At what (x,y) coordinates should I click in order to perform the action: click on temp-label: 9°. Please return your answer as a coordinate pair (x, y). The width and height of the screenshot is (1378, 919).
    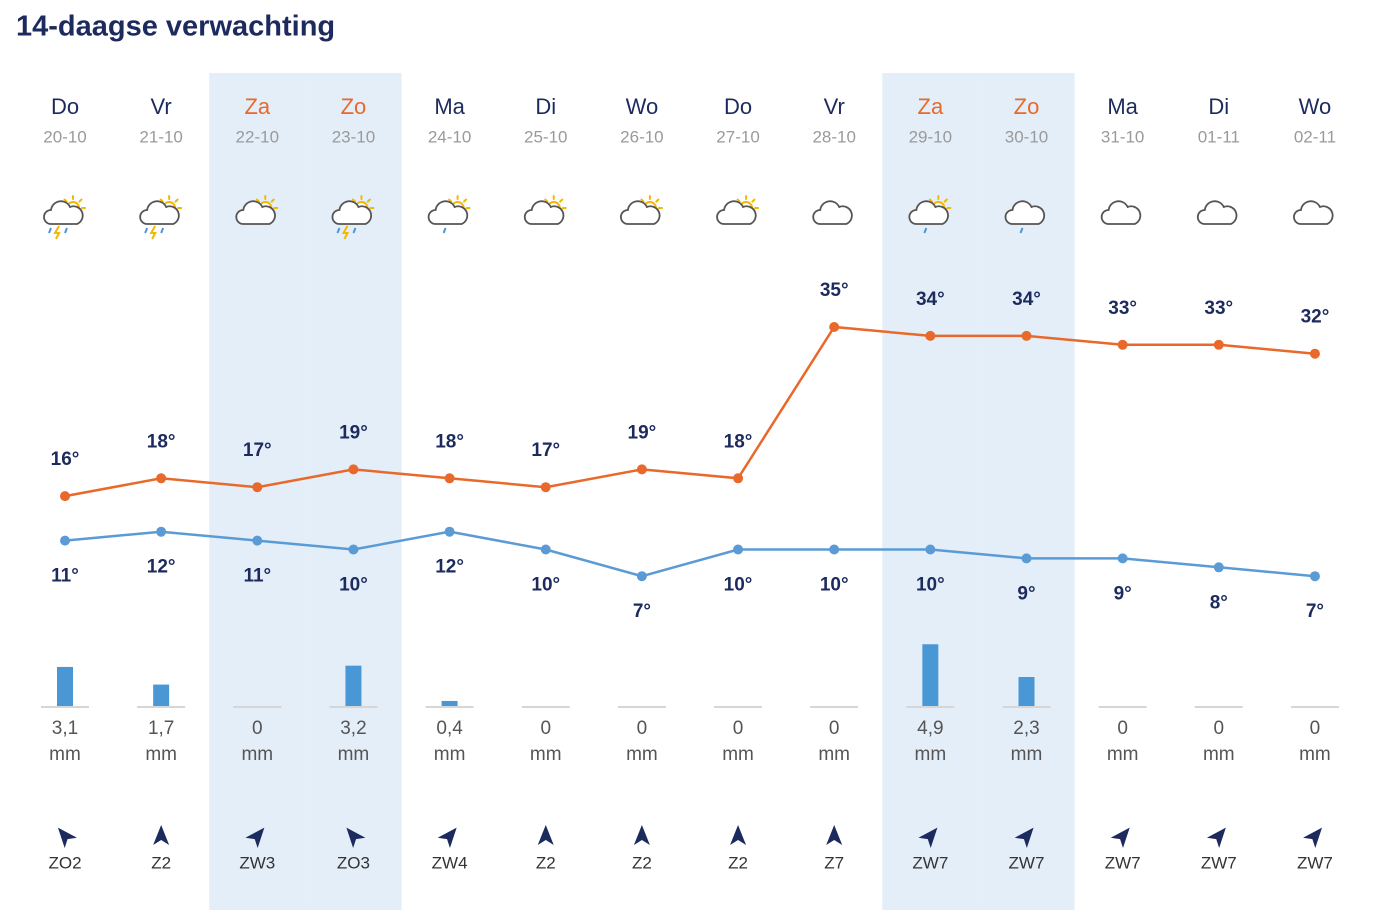
    Looking at the image, I should click on (1123, 593).